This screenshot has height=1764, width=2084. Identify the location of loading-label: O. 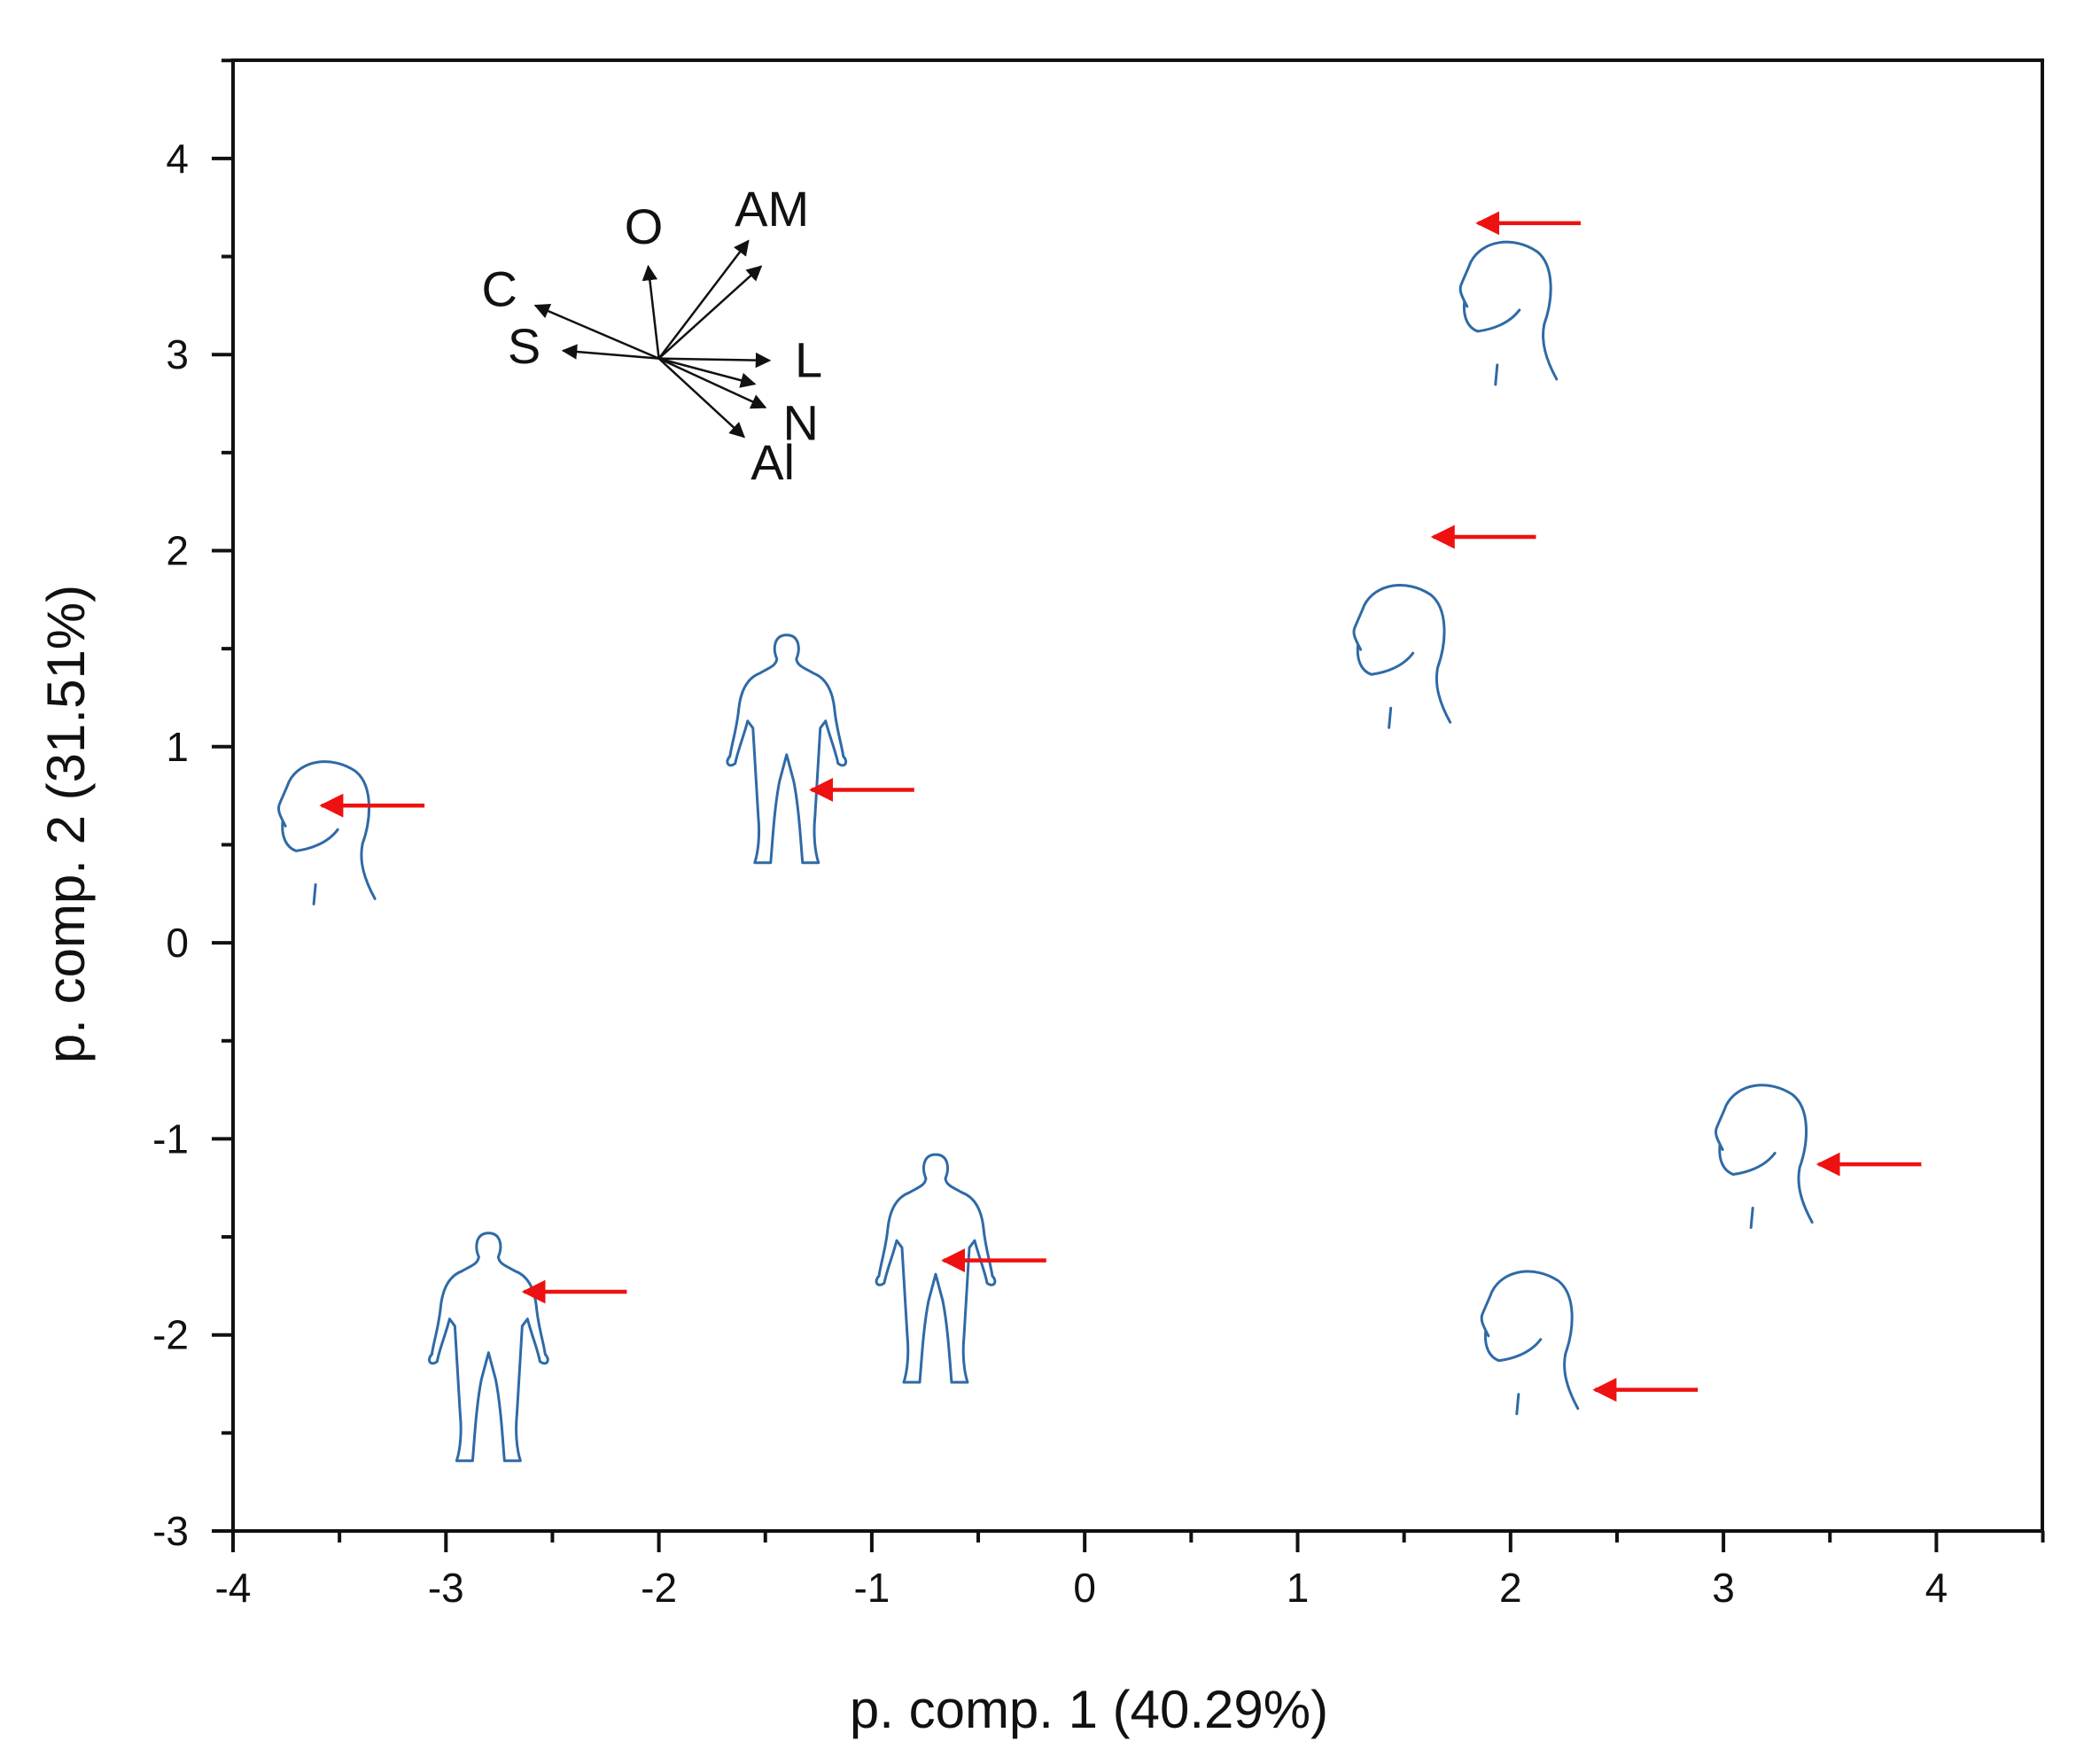
(644, 226).